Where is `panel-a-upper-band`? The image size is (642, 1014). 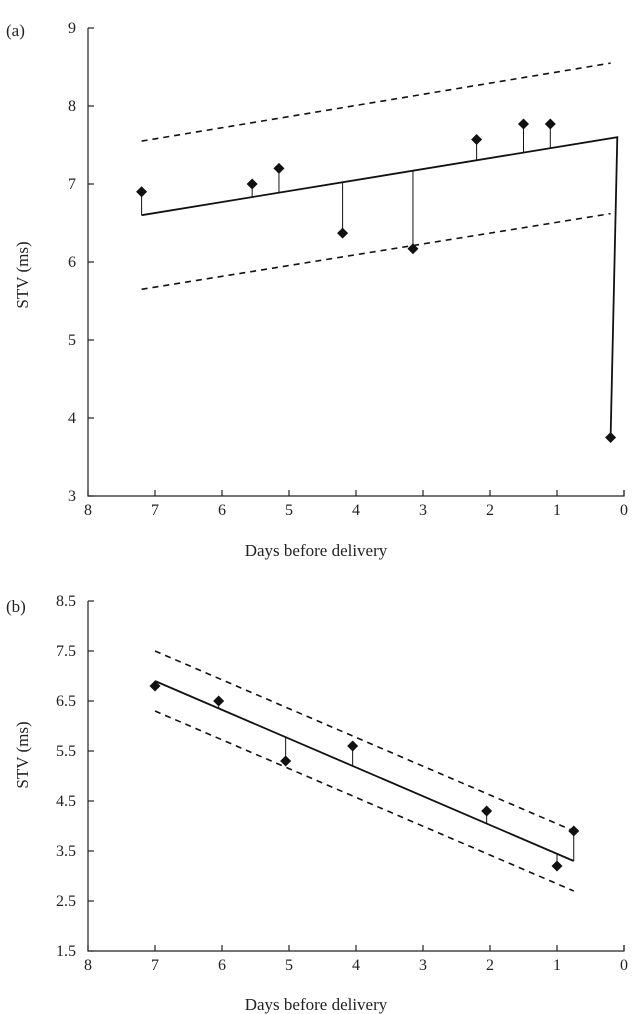 panel-a-upper-band is located at coordinates (376, 102).